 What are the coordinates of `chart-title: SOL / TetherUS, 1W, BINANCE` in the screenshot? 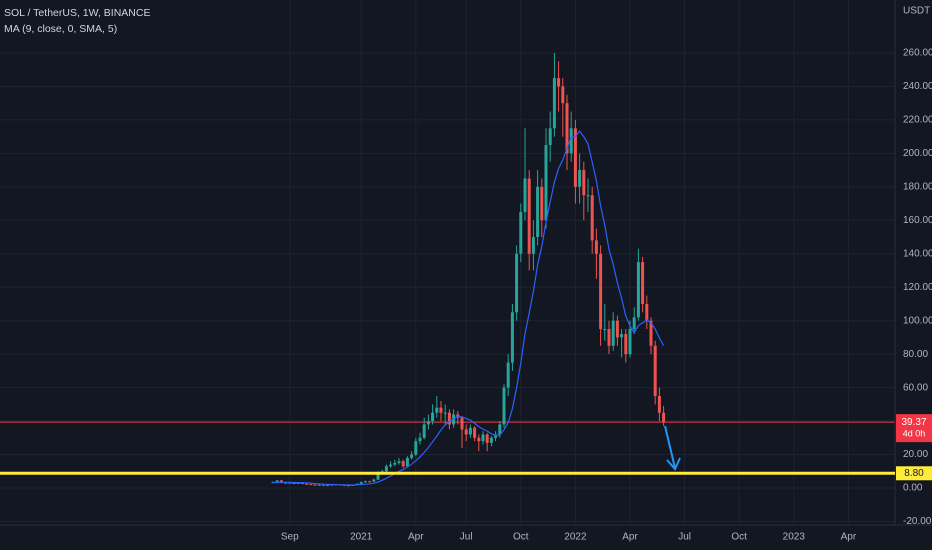 It's located at (77, 13).